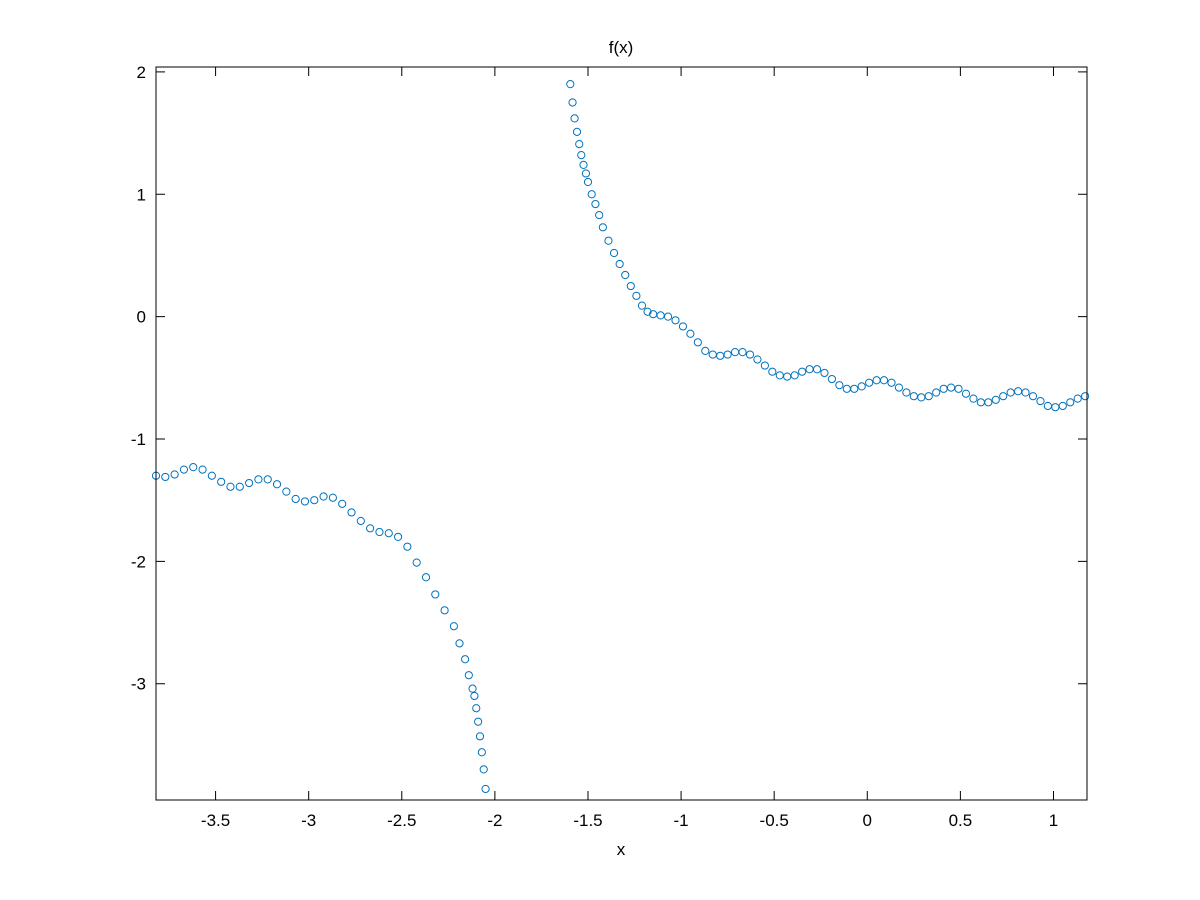 This screenshot has width=1200, height=900. I want to click on y-tick-label: 1, so click(141, 194).